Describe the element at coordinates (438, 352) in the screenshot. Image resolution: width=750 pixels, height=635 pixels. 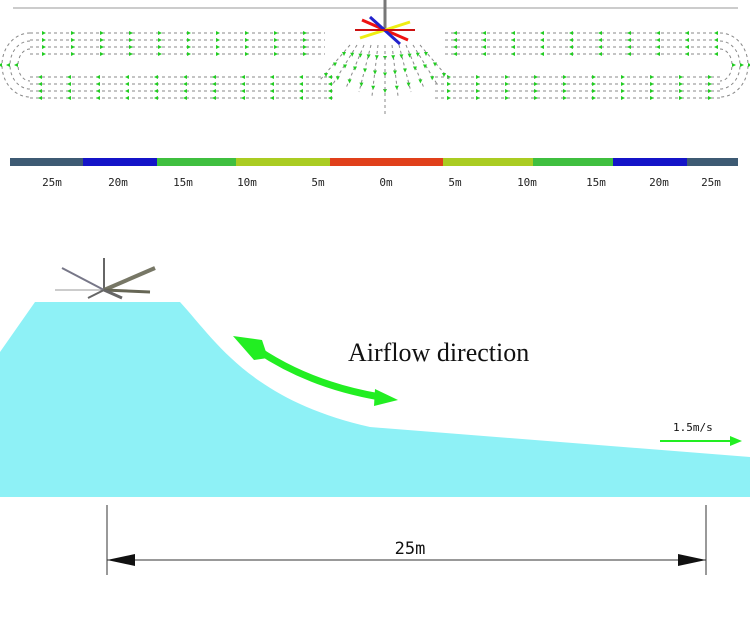
I see `airflow-label: Airflow direction` at that location.